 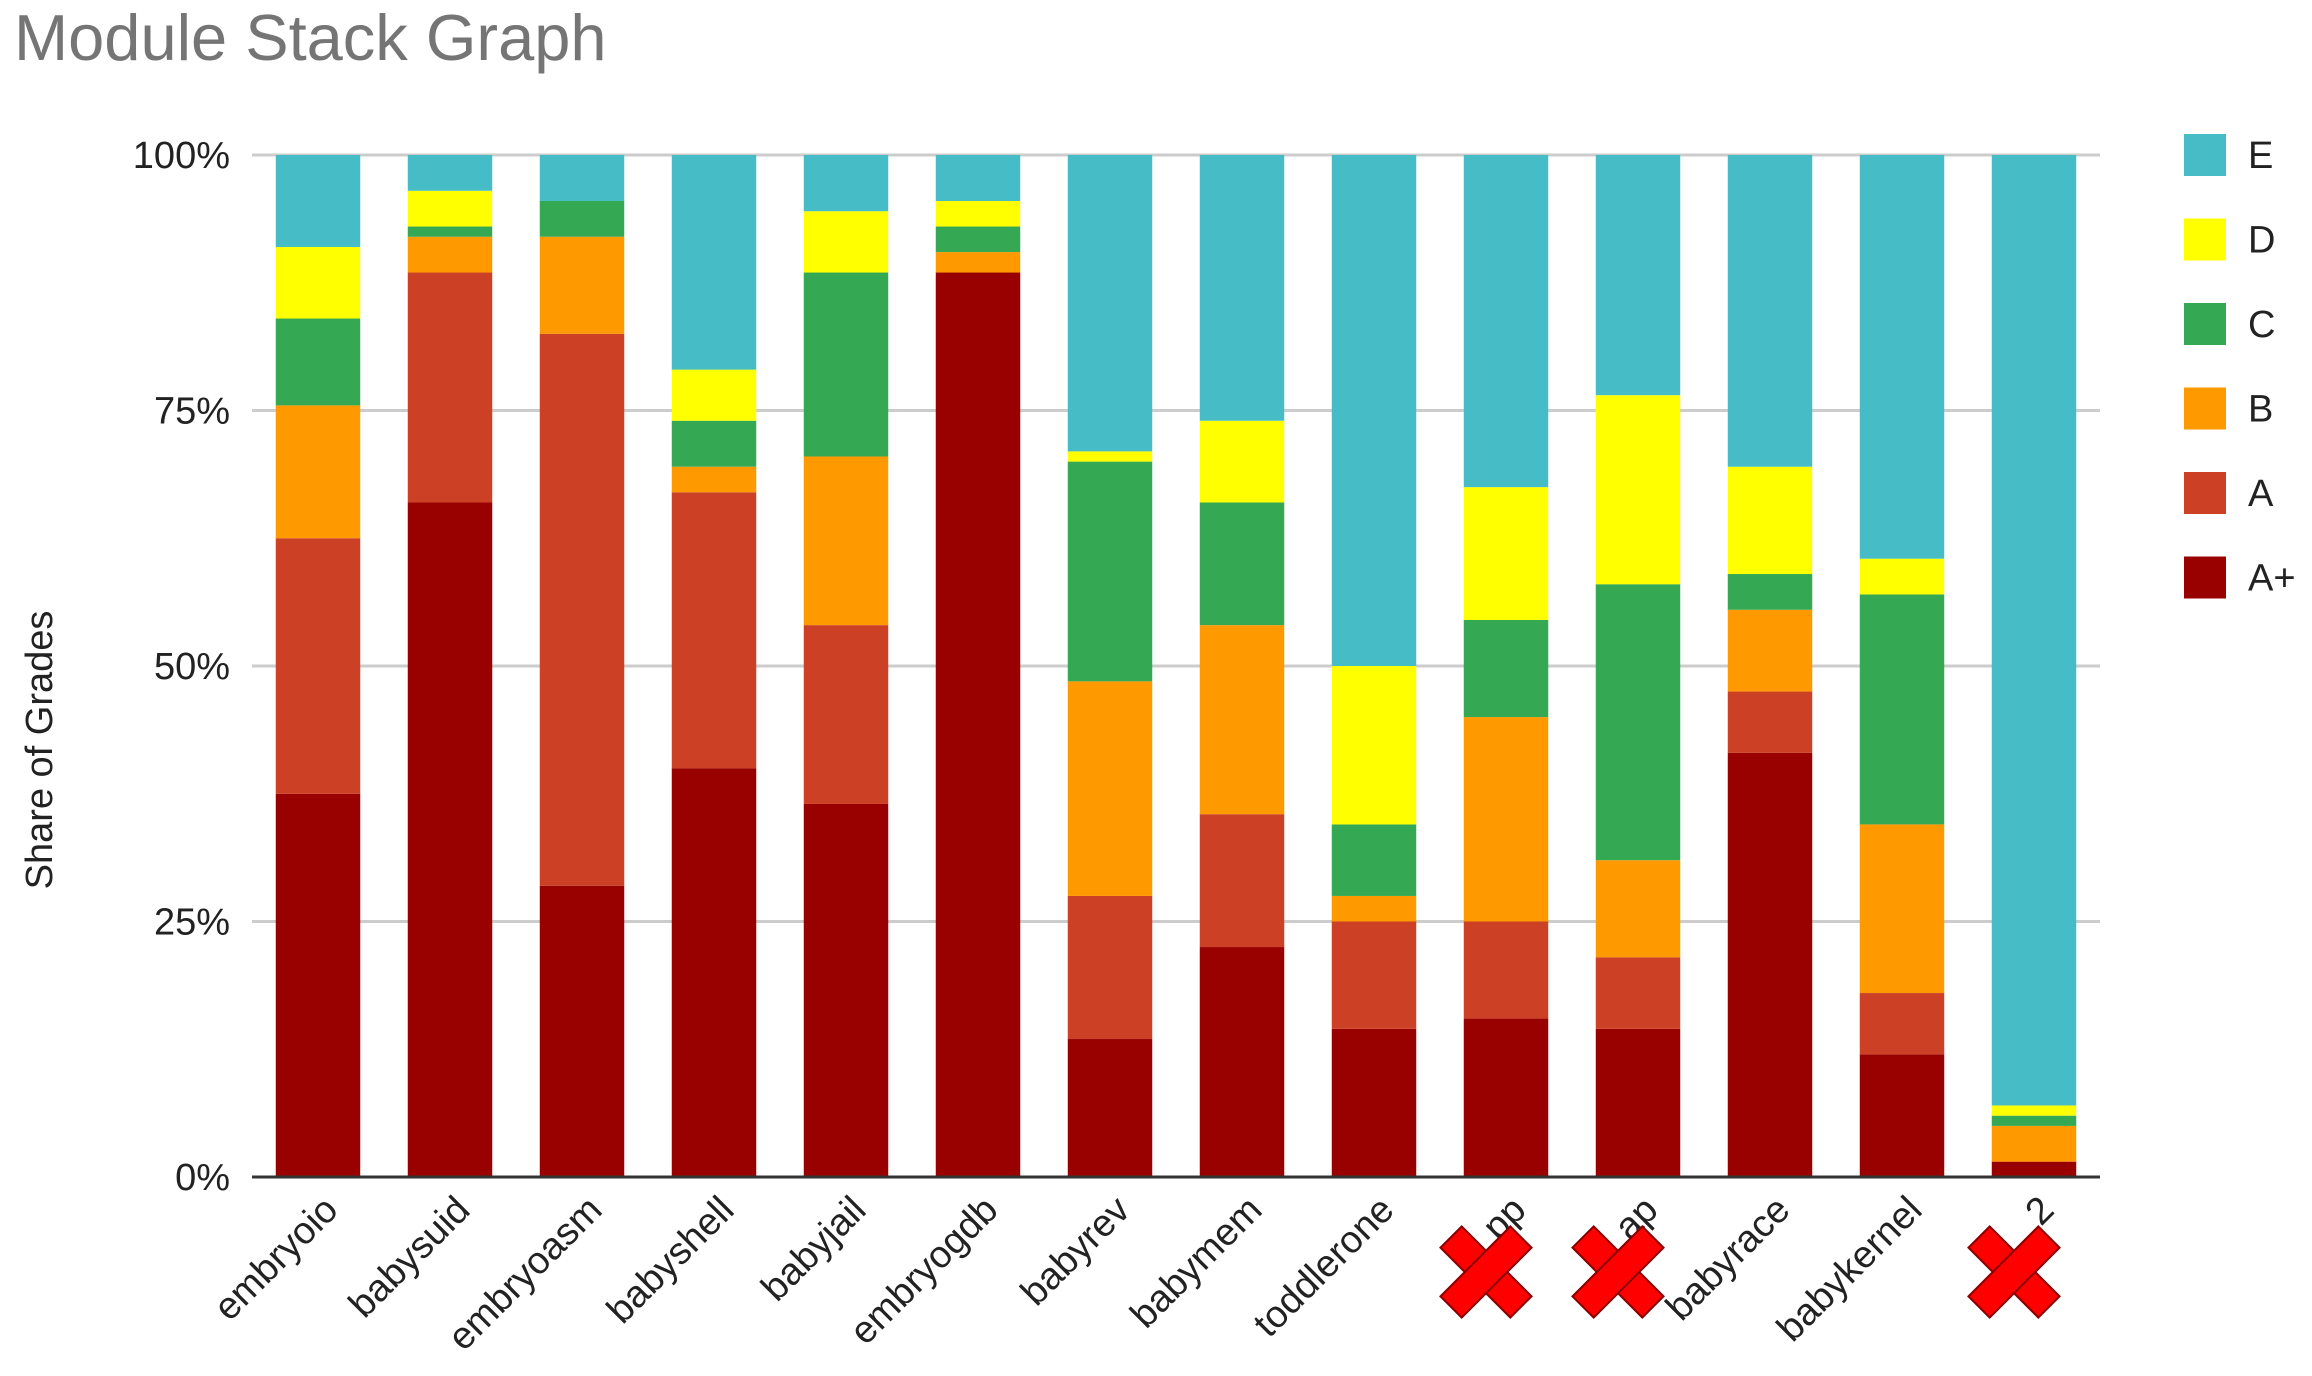 I want to click on x-tick-label: babyjail, so click(x=814, y=1249).